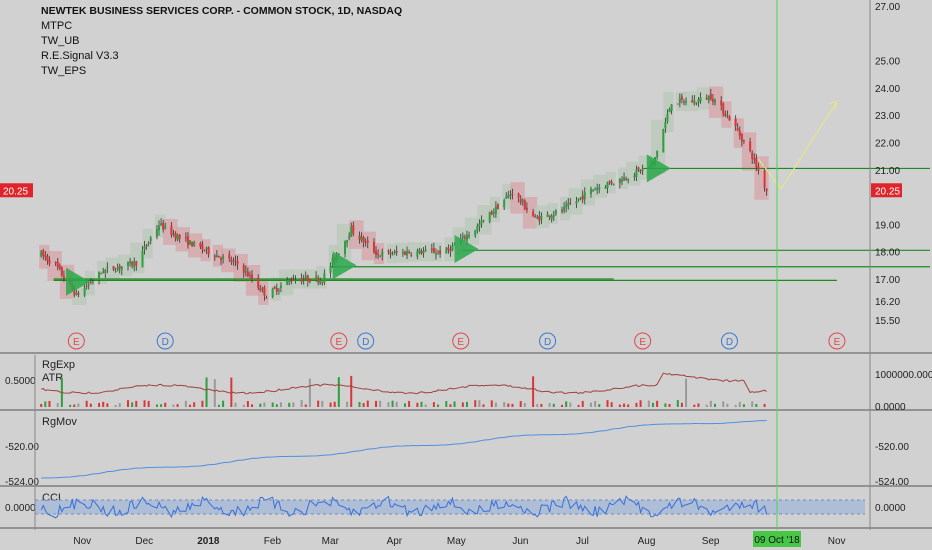 This screenshot has height=550, width=932. What do you see at coordinates (64, 71) in the screenshot?
I see `indicator-label-tw-eps: TW_EPS` at bounding box center [64, 71].